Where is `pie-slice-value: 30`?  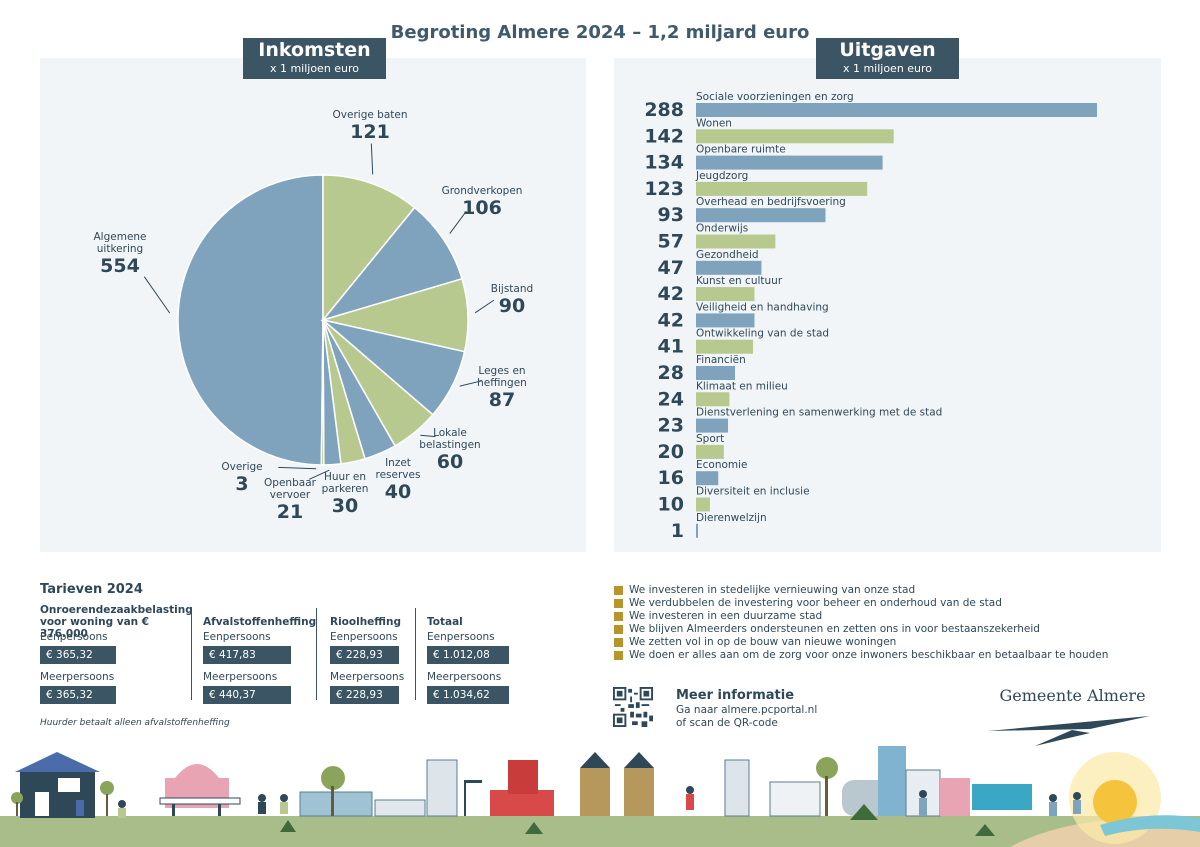 pie-slice-value: 30 is located at coordinates (345, 506).